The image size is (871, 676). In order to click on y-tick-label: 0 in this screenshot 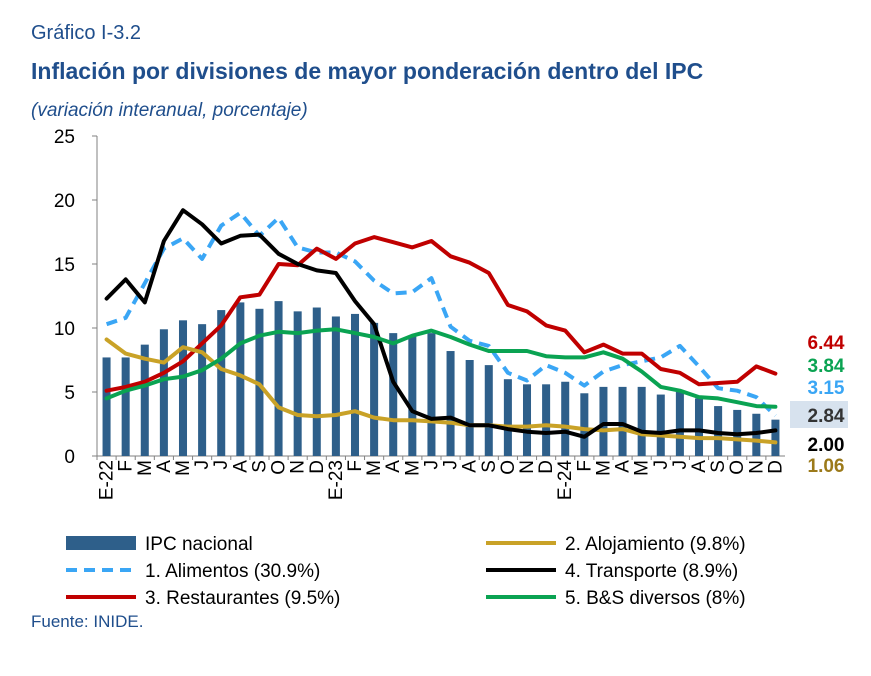, I will do `click(69, 457)`.